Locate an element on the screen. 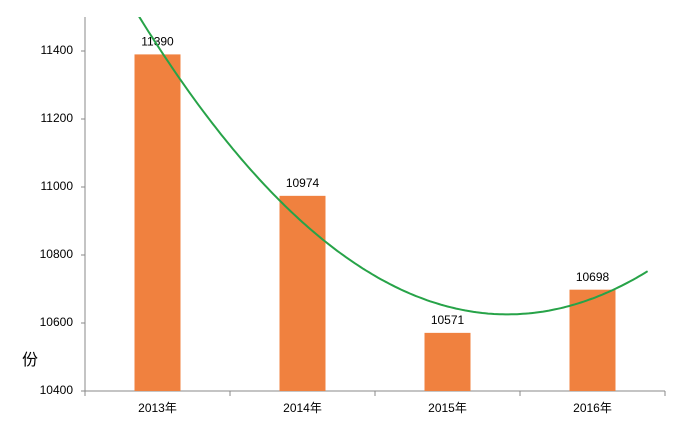 The width and height of the screenshot is (673, 429). x-tick-label: 2013年 is located at coordinates (157, 408).